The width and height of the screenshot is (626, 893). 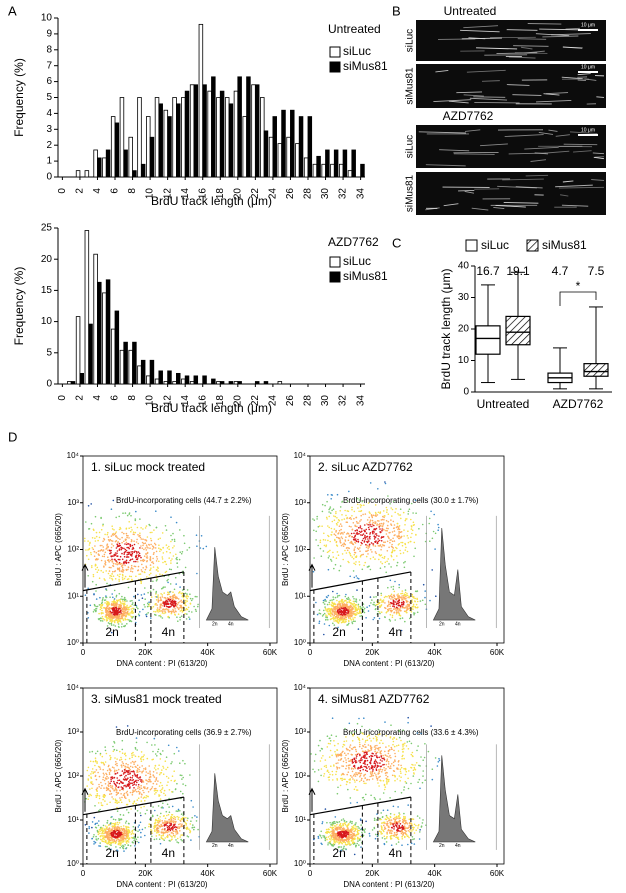 I want to click on y-tick-label: 7, so click(x=49, y=65).